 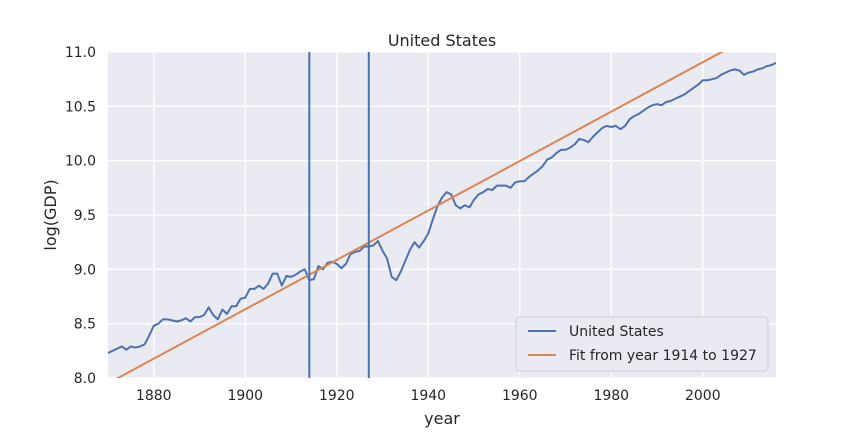 I want to click on x-tick-label: 1920, so click(x=337, y=396).